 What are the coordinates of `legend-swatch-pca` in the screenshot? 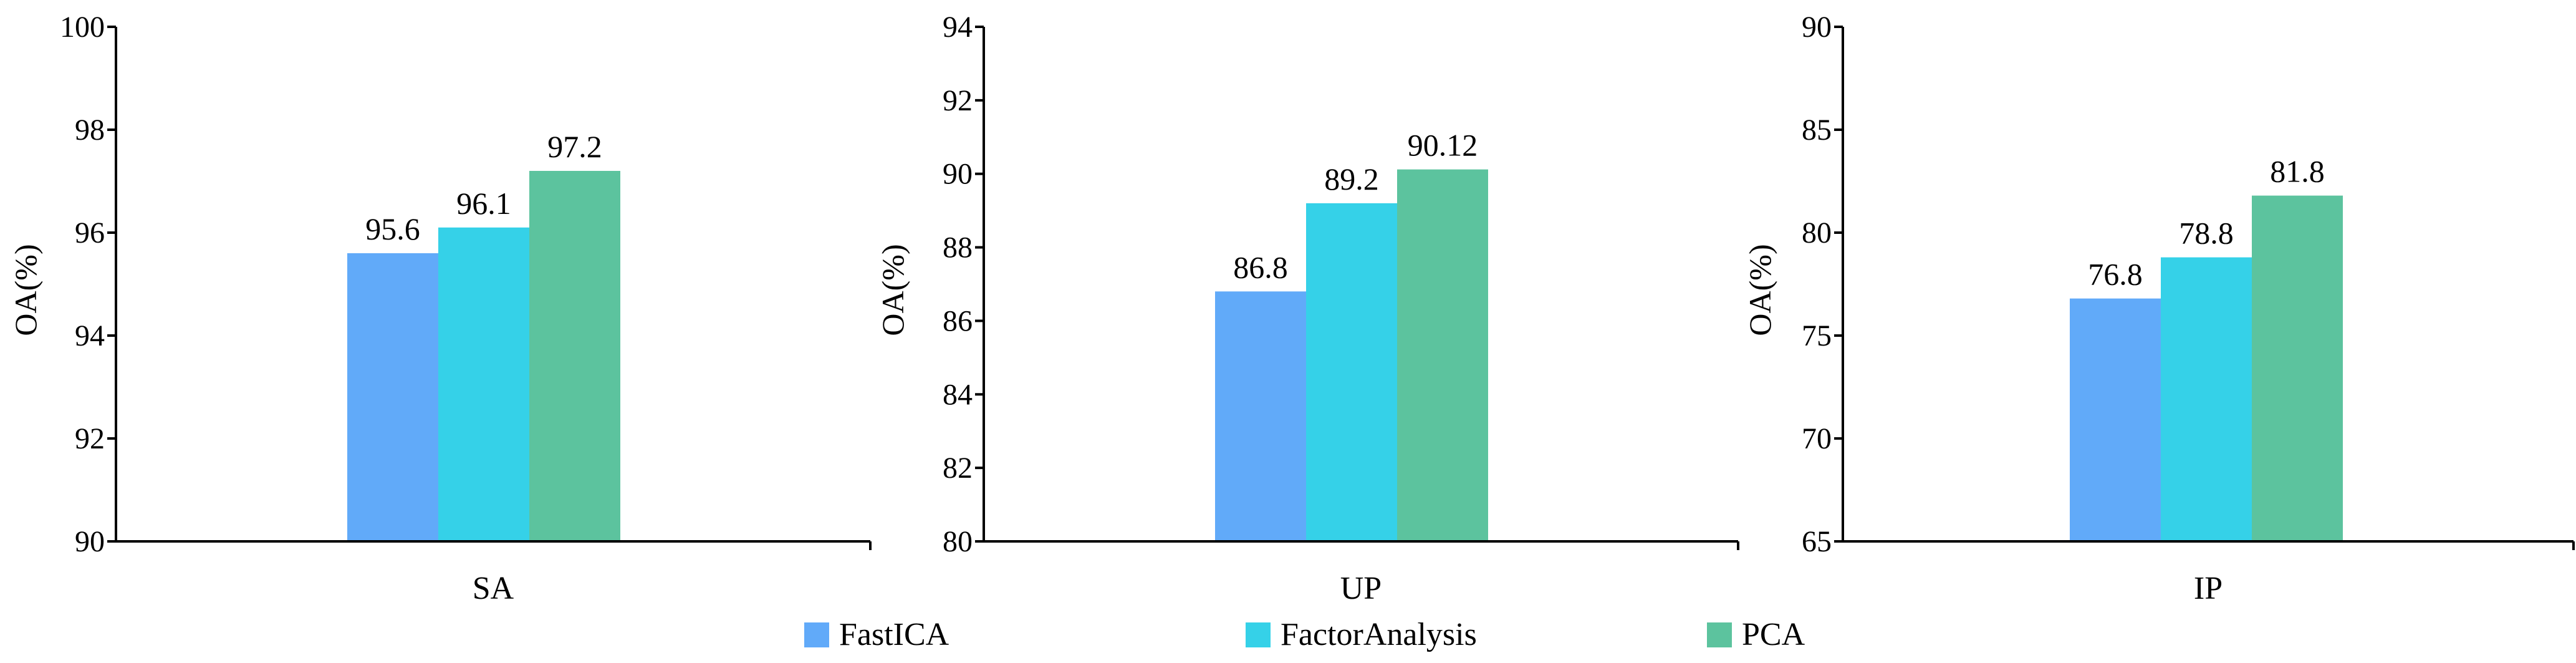 It's located at (1719, 634).